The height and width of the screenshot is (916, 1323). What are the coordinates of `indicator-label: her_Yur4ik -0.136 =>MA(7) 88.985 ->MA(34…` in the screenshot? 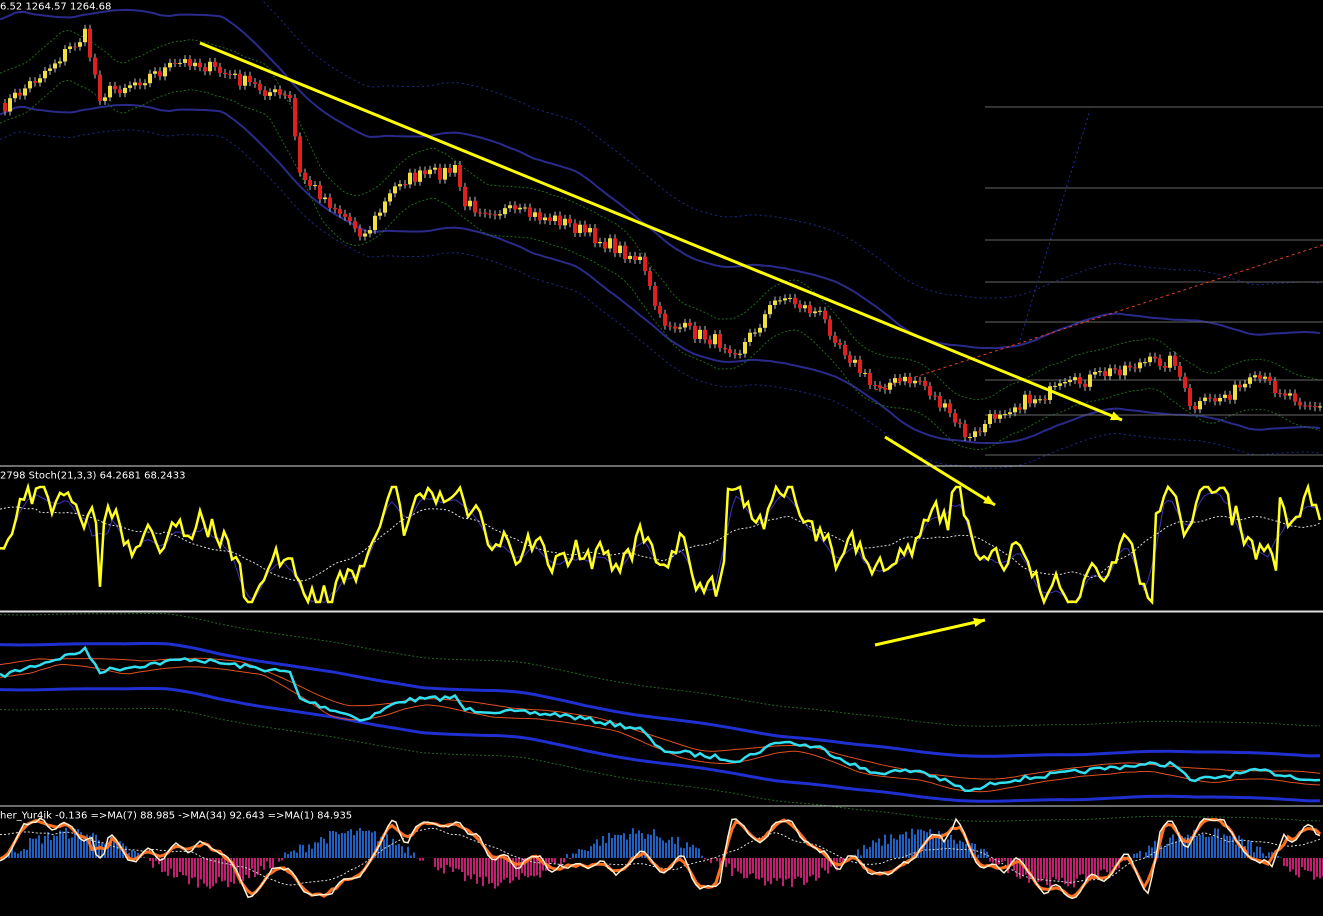 It's located at (176, 815).